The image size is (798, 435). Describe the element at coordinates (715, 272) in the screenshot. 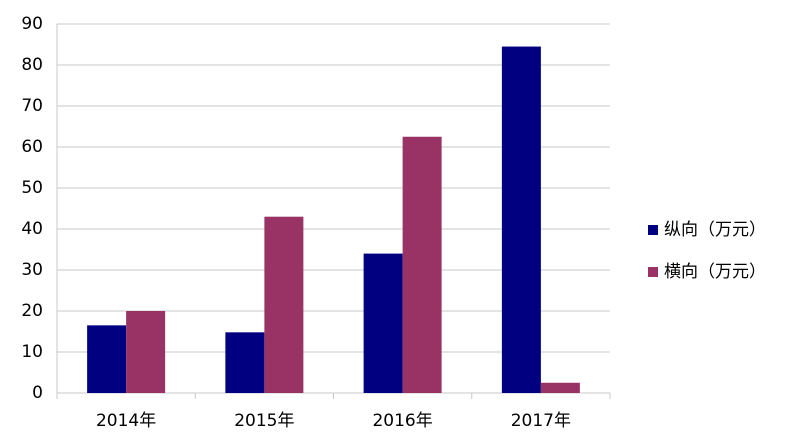

I see `legend-label: 横向（万元）` at that location.